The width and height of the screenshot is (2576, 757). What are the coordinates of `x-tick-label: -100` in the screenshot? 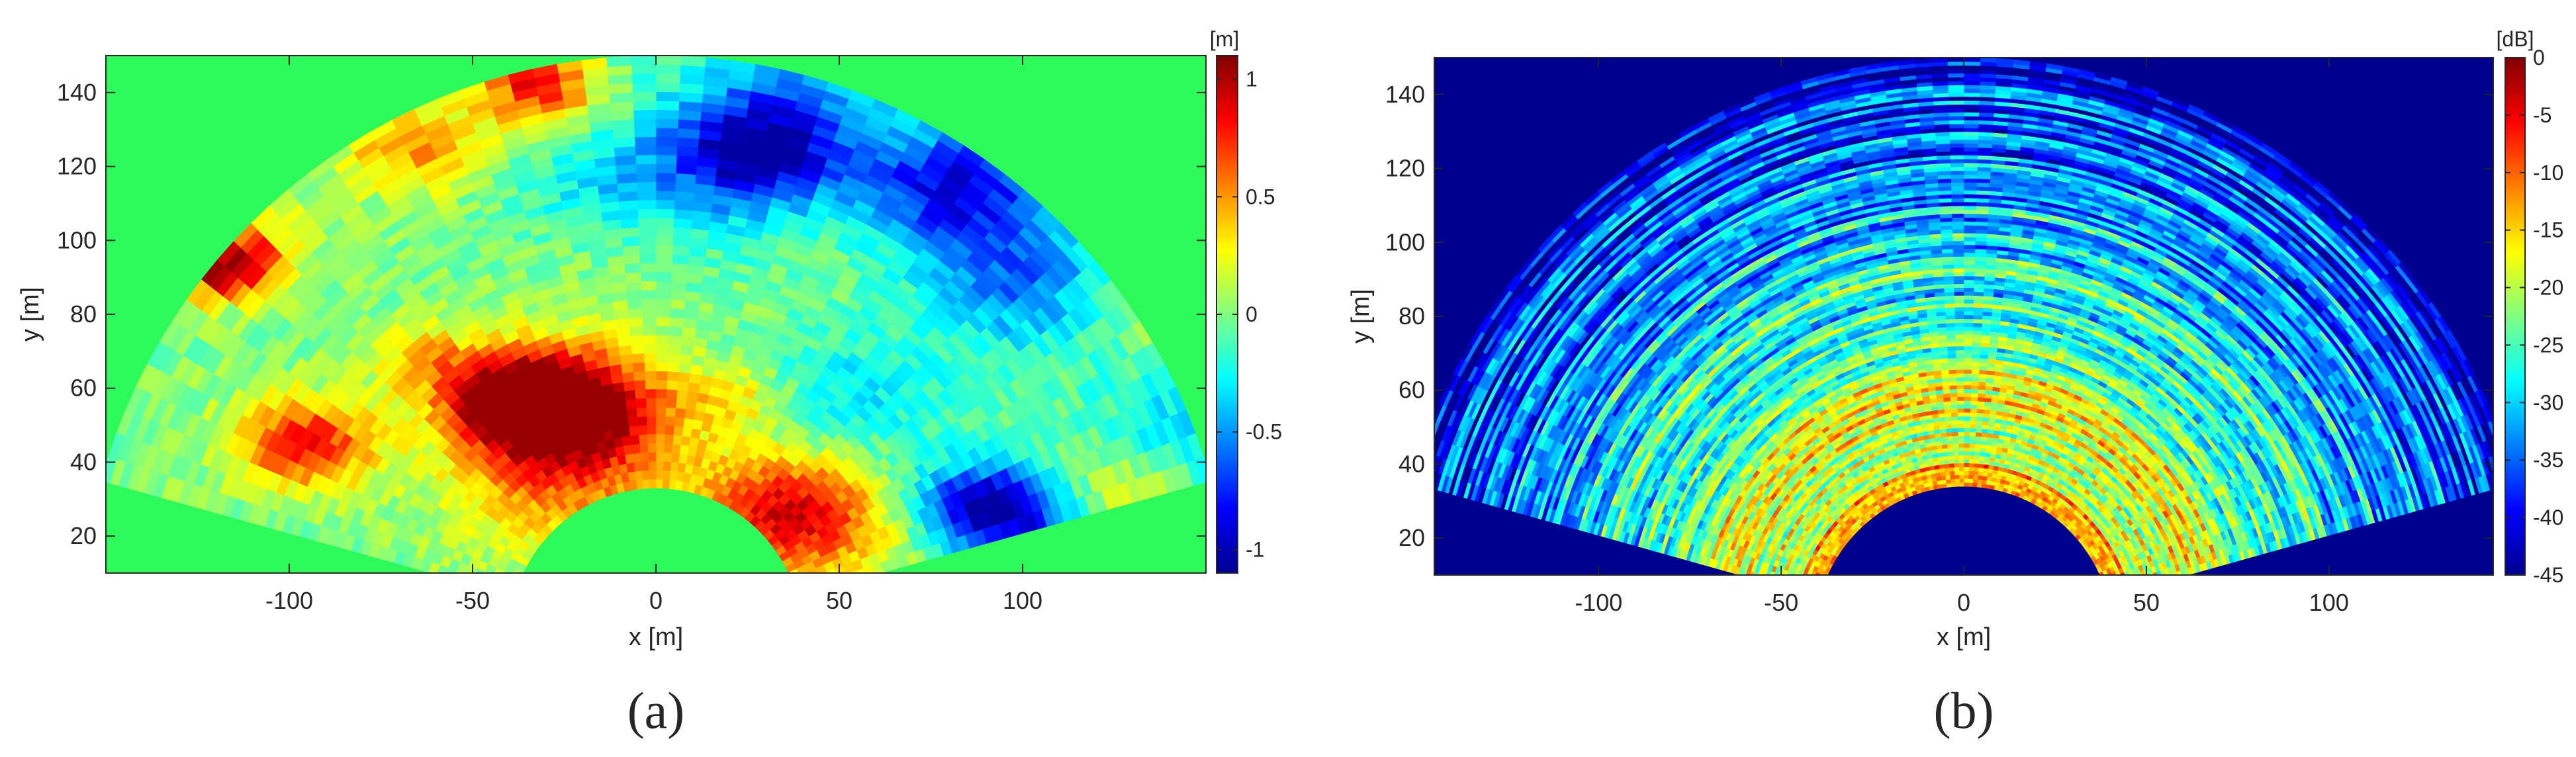 It's located at (289, 600).